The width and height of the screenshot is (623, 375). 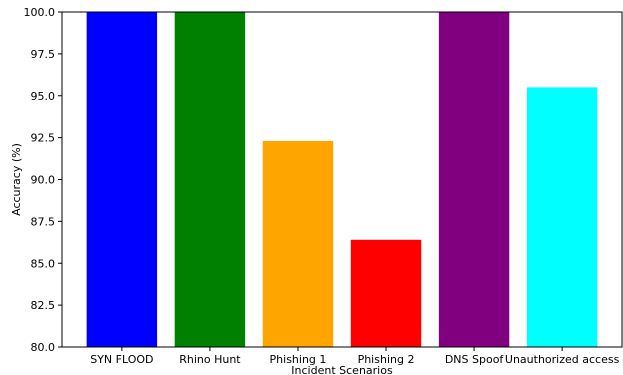 What do you see at coordinates (474, 179) in the screenshot?
I see `bar-dns-spoof` at bounding box center [474, 179].